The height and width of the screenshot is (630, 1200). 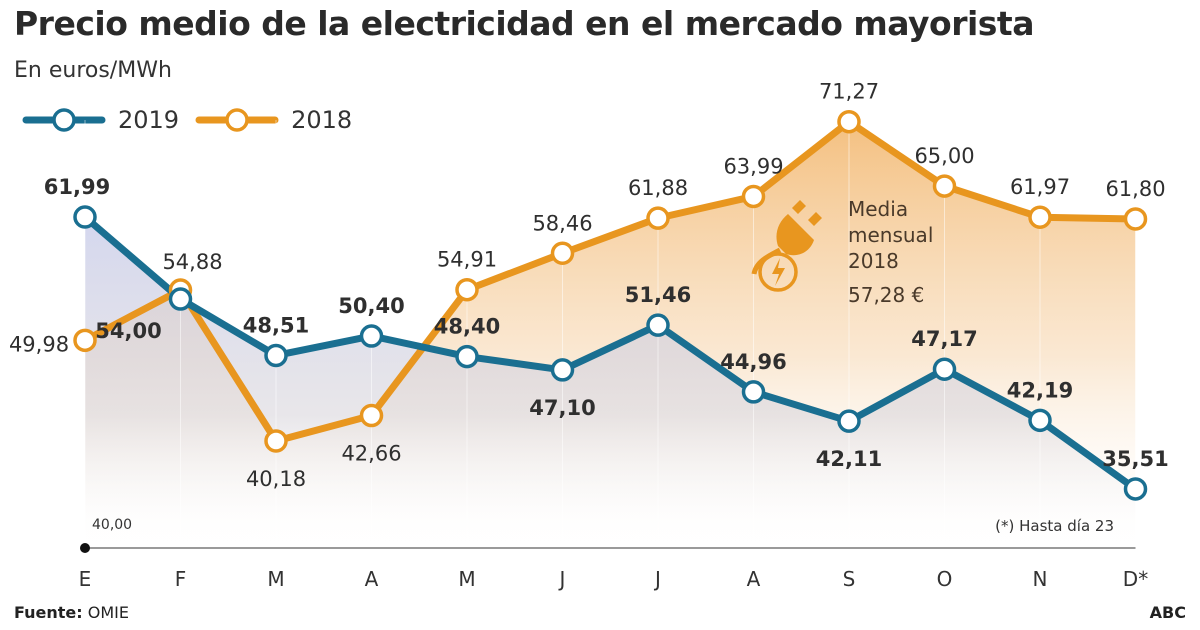 I want to click on source: Fuente: OMIE, so click(x=71, y=612).